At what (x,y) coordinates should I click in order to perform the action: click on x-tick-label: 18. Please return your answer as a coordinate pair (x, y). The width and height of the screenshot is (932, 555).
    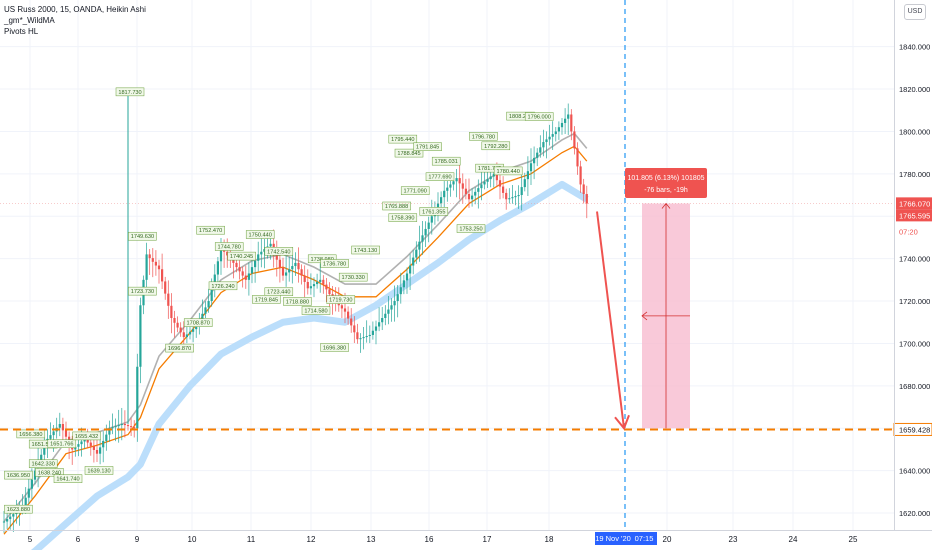
    Looking at the image, I should click on (549, 539).